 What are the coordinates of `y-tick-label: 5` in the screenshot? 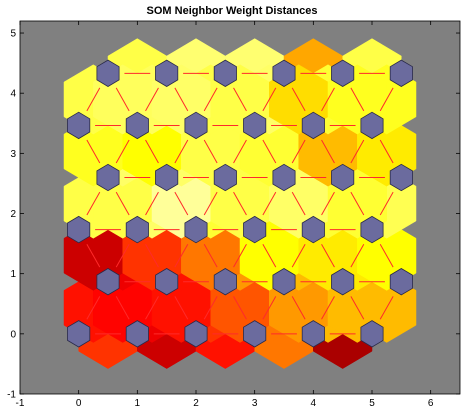 It's located at (13, 34).